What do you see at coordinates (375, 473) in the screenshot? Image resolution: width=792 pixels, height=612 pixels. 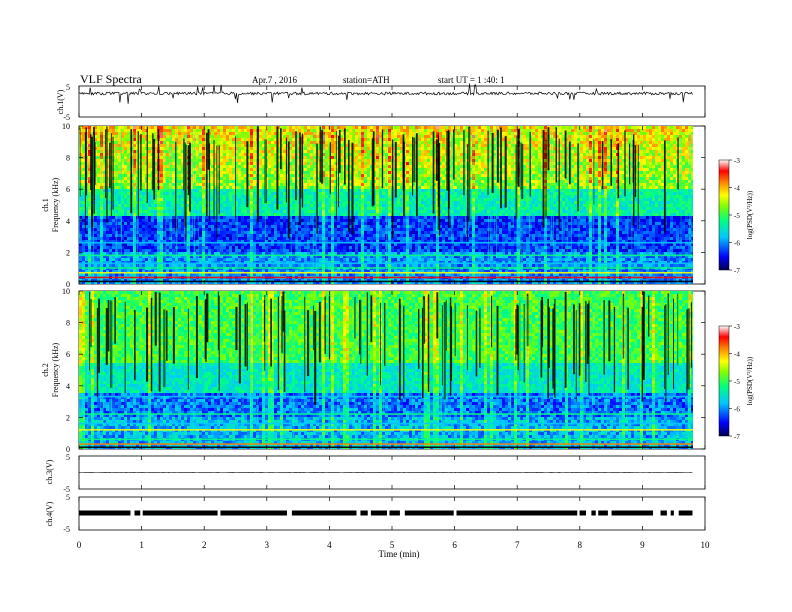 I see `ch3-waveform-panel: 5 -5 ch.3(V)` at bounding box center [375, 473].